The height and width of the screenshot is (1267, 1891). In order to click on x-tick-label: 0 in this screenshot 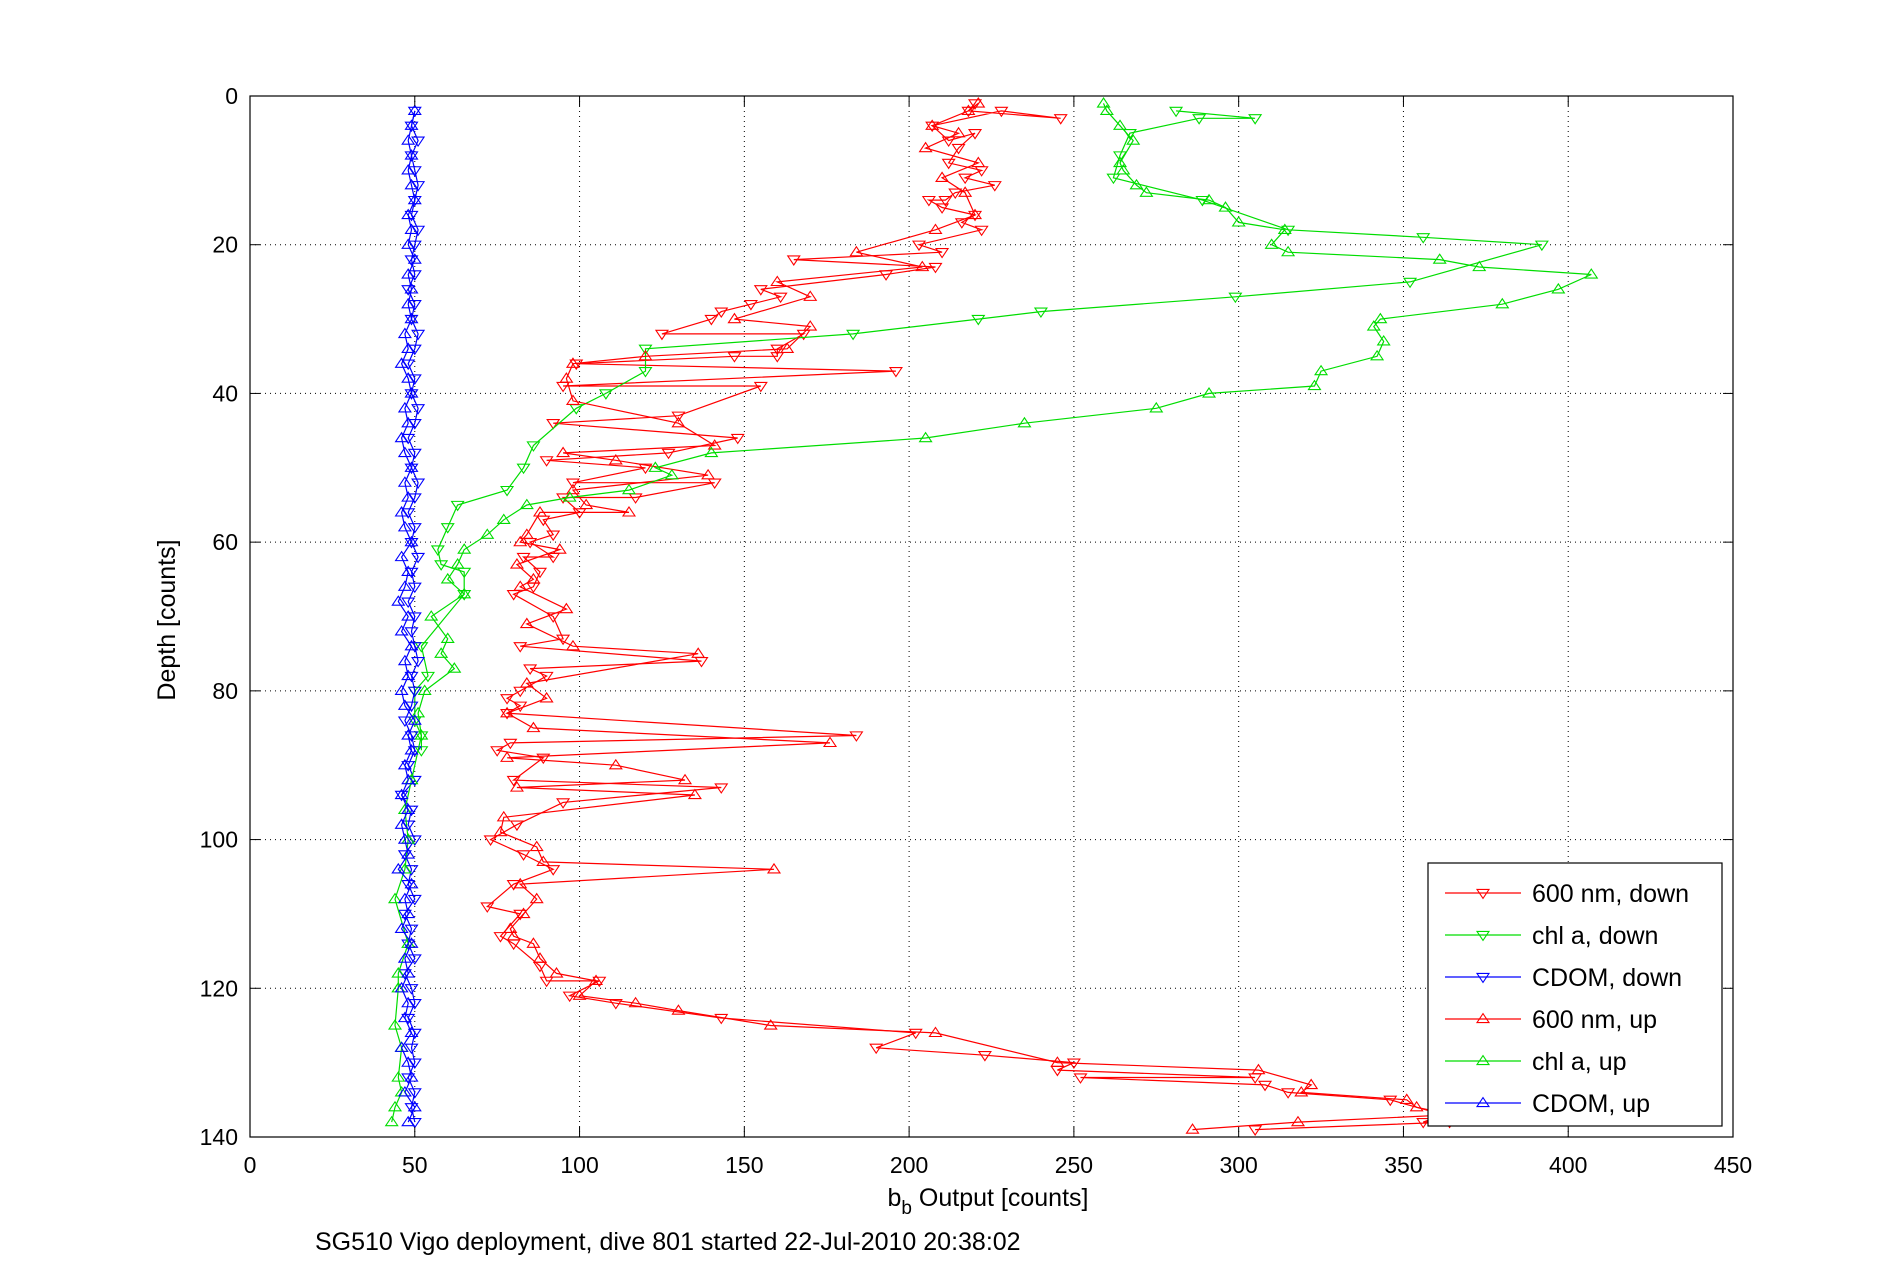, I will do `click(250, 1165)`.